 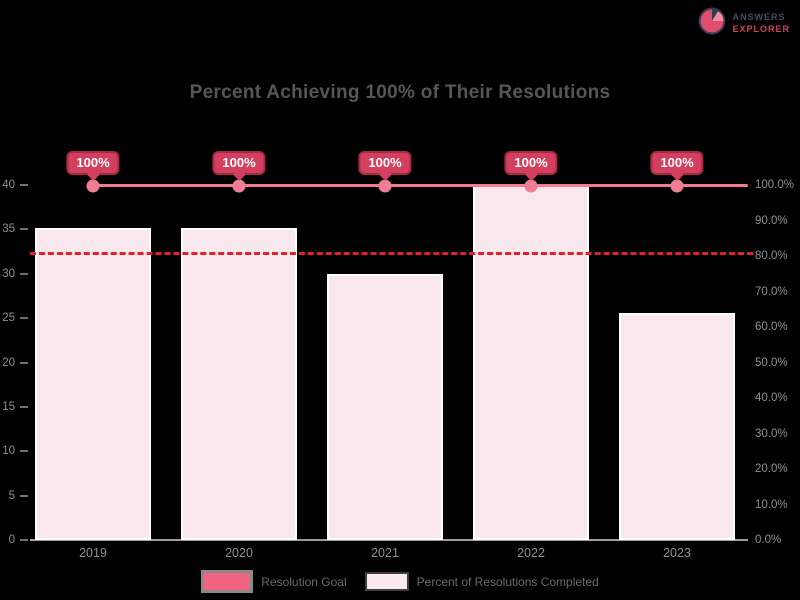 What do you see at coordinates (8, 406) in the screenshot?
I see `left-axis-tick-label: 15` at bounding box center [8, 406].